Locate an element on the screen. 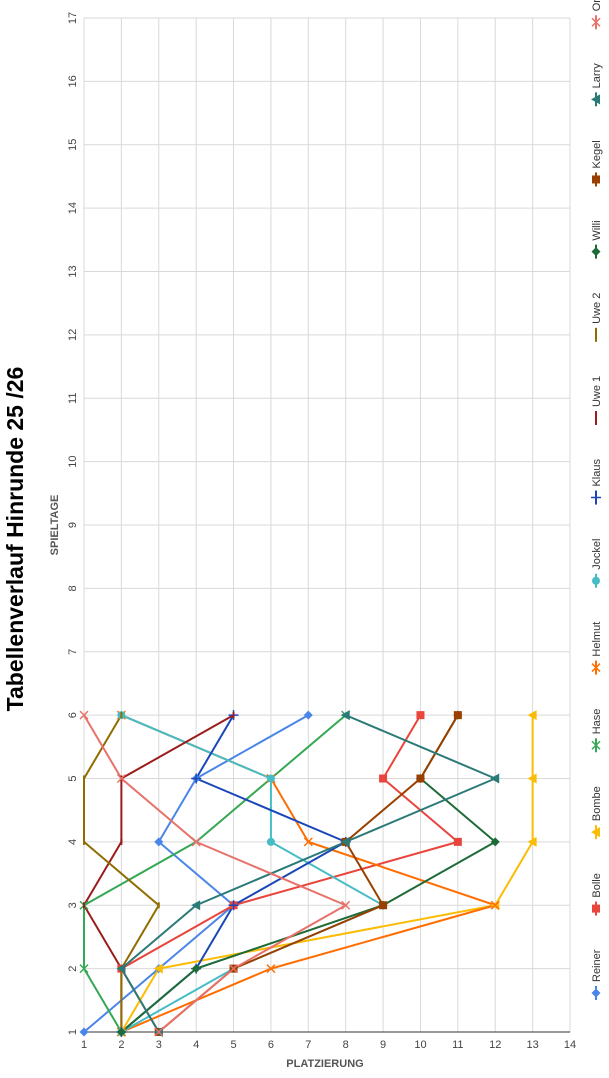 The image size is (609, 1078). y-tick-label: 5 is located at coordinates (233, 1045).